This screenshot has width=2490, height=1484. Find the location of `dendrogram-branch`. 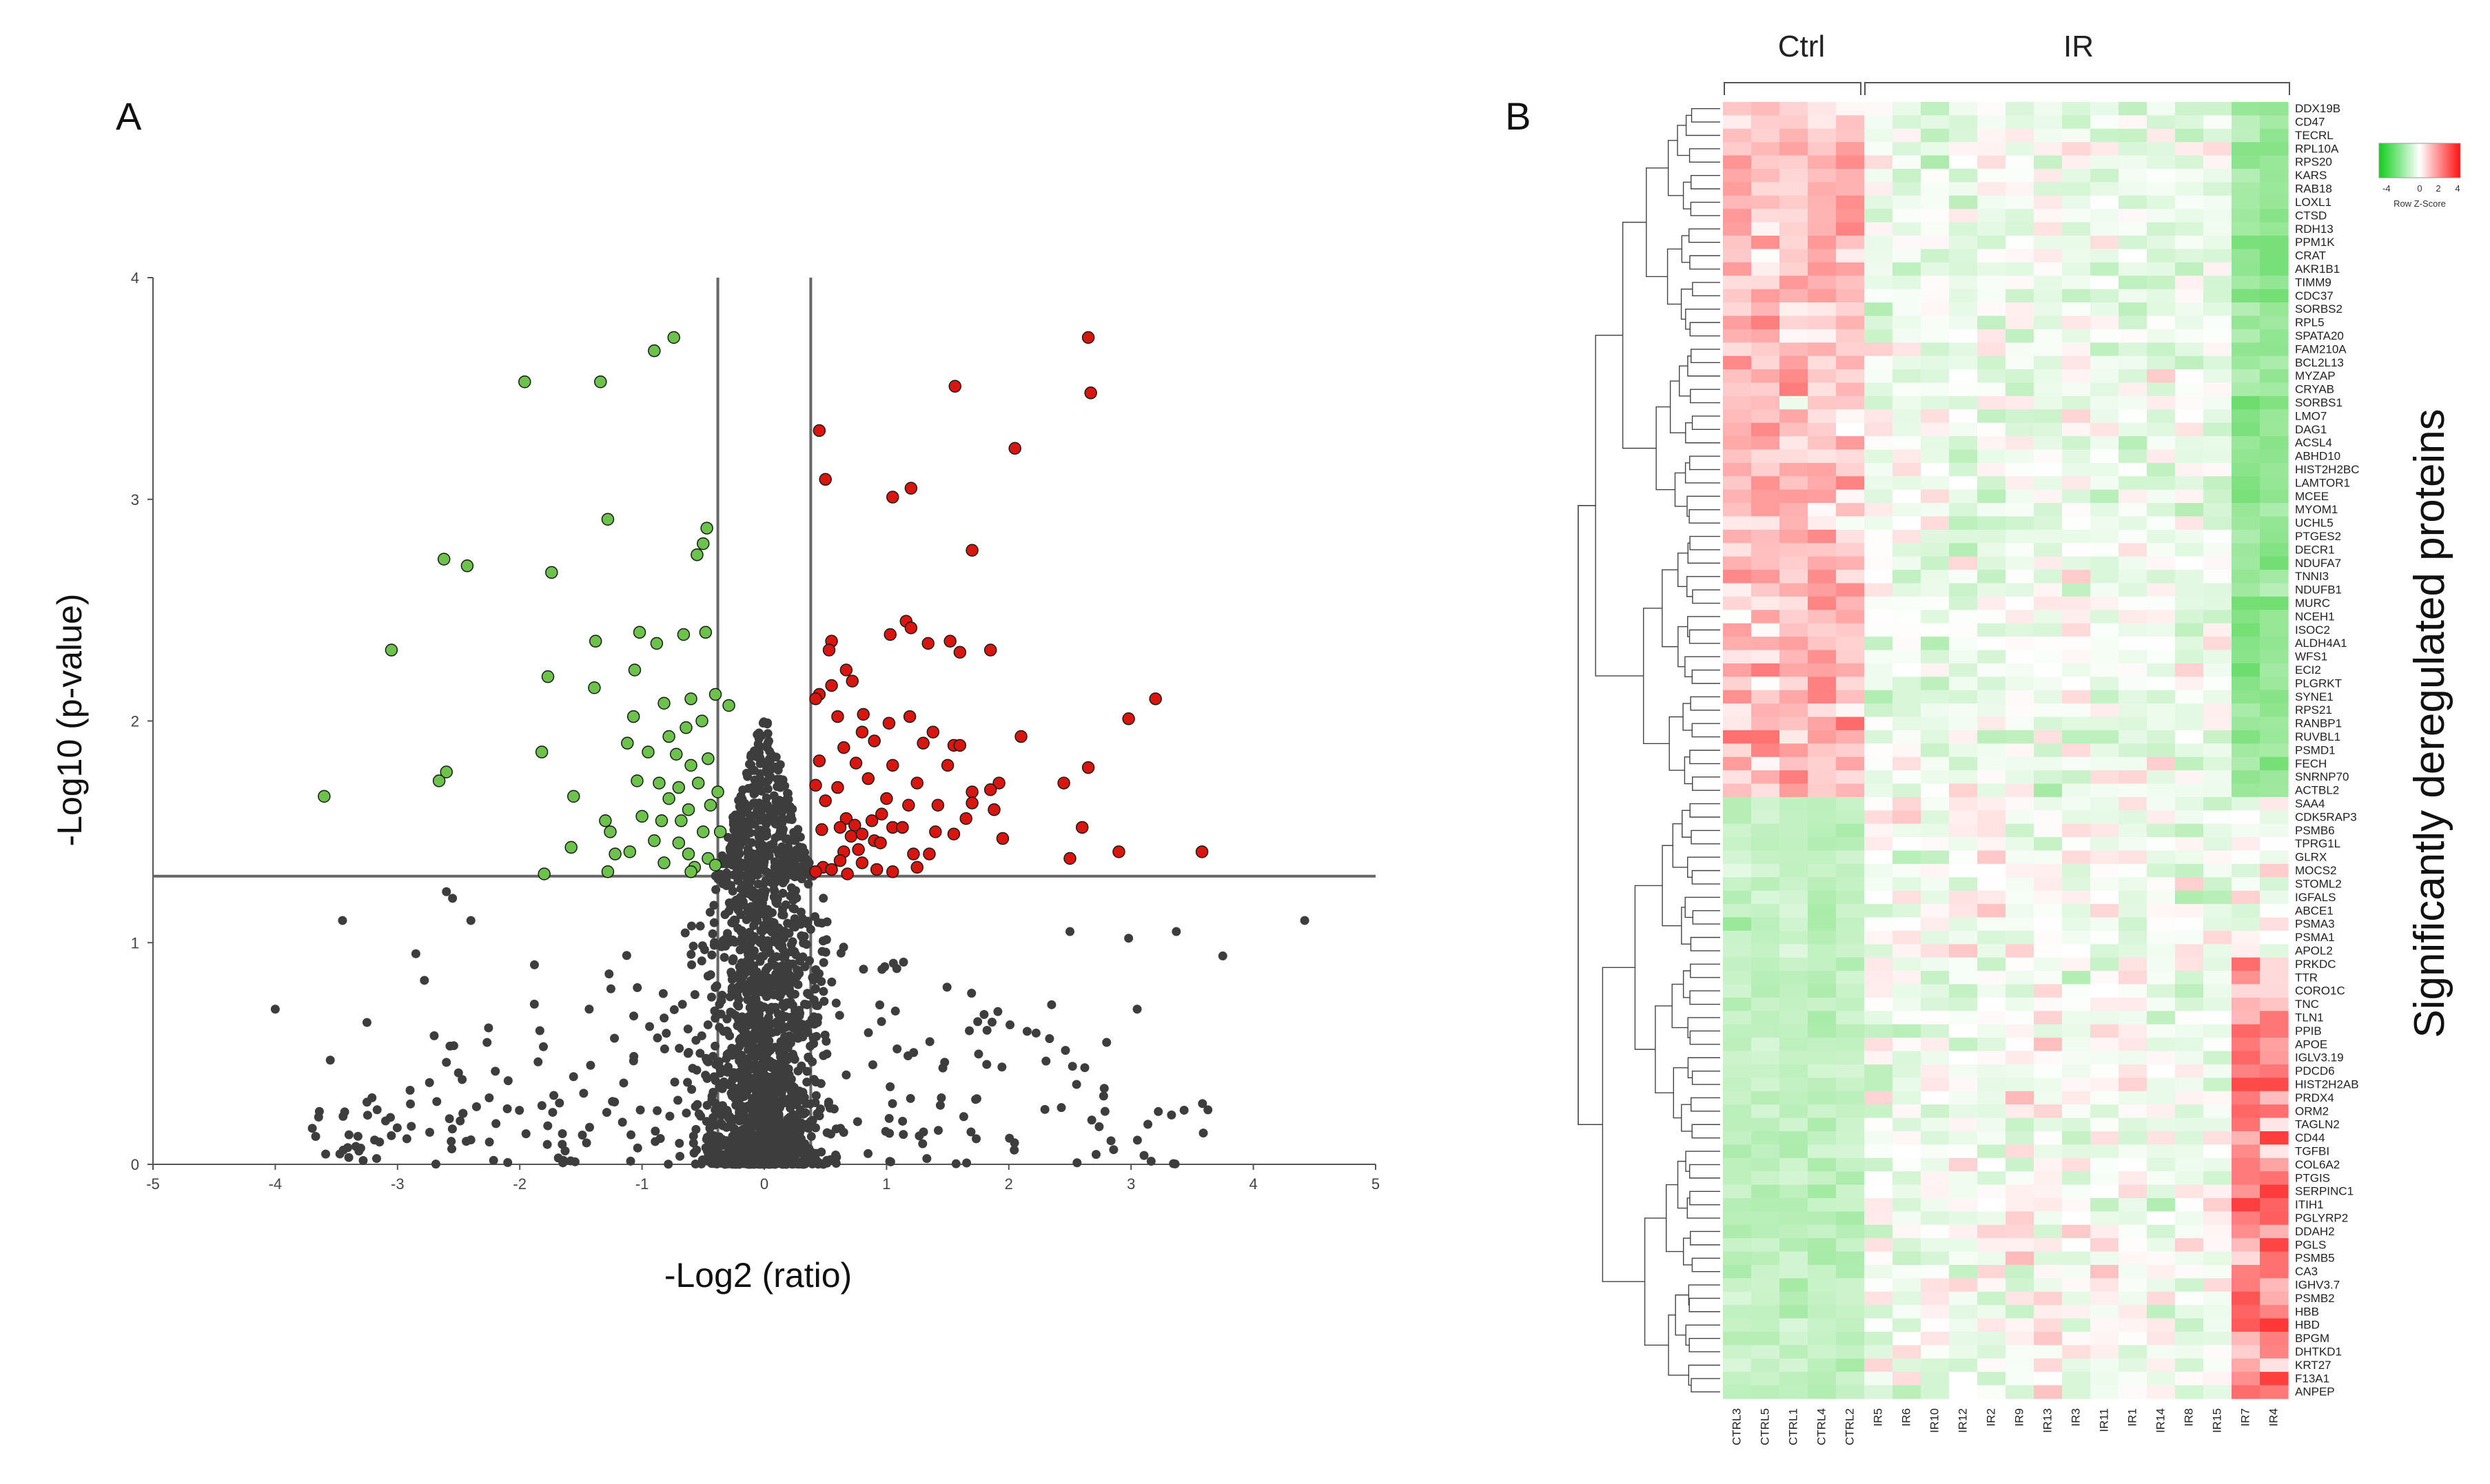

dendrogram-branch is located at coordinates (1657, 222).